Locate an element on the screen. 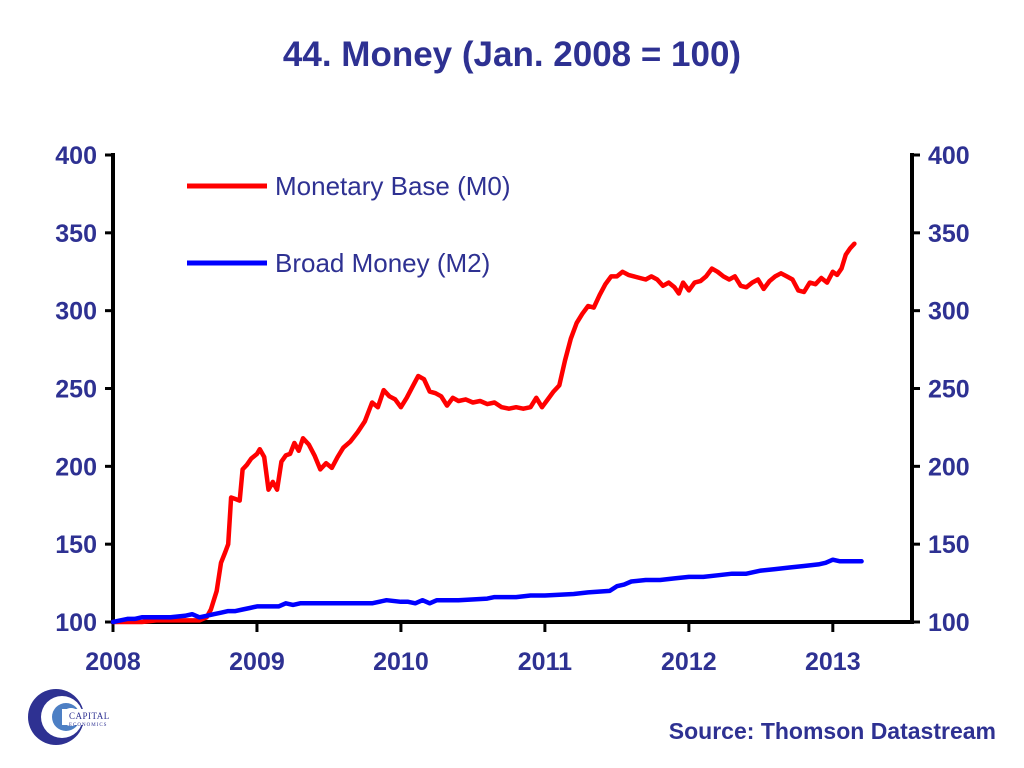  y-tick-label-right: 100 is located at coordinates (949, 623).